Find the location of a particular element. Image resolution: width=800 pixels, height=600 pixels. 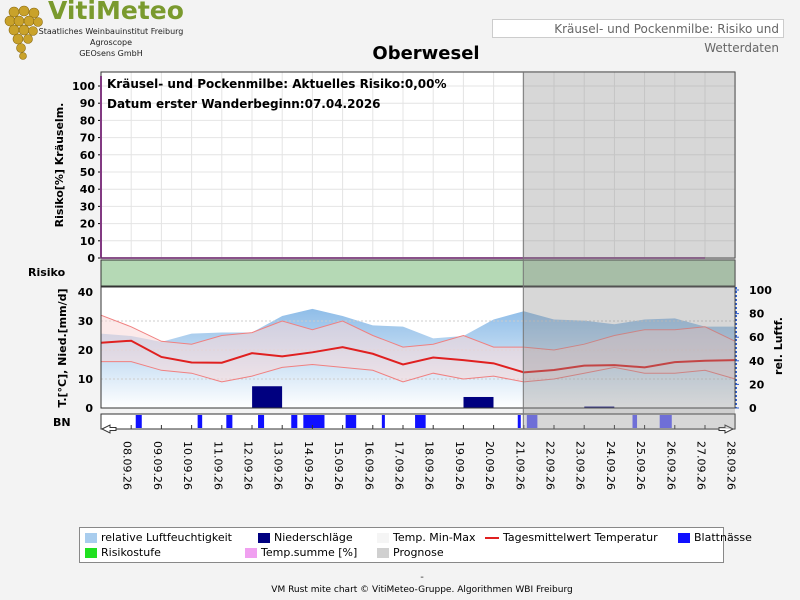

legend-item: Tagesmittelwert Temperatur is located at coordinates (571, 537).